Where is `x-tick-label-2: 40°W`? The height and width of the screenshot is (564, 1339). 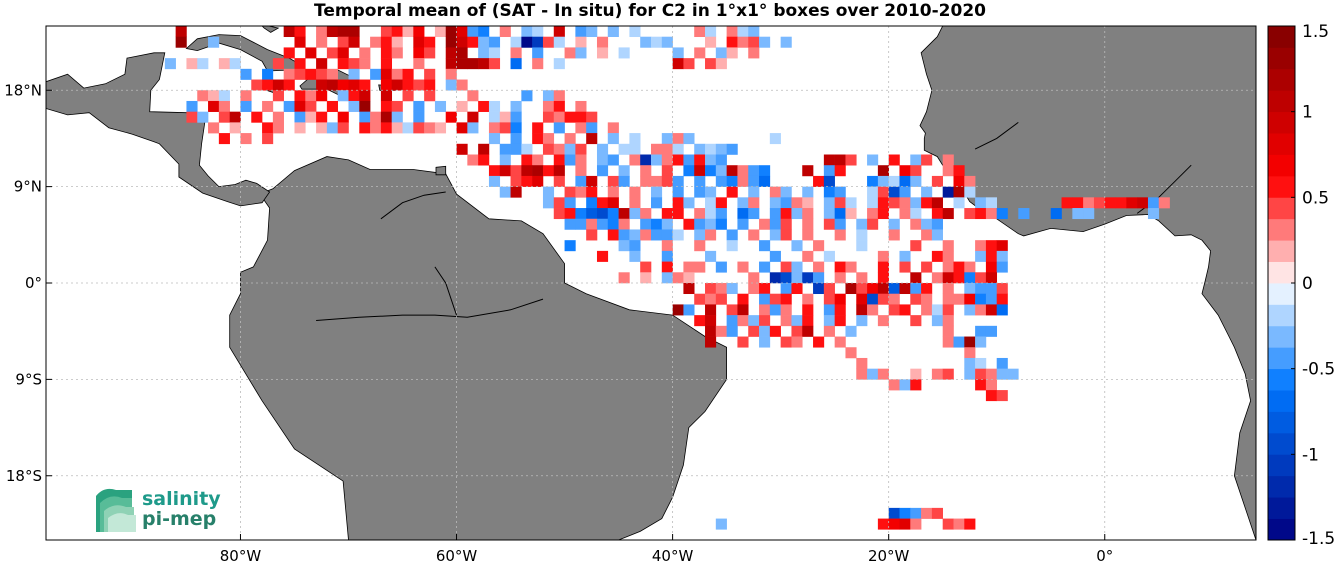
x-tick-label-2: 40°W is located at coordinates (673, 555).